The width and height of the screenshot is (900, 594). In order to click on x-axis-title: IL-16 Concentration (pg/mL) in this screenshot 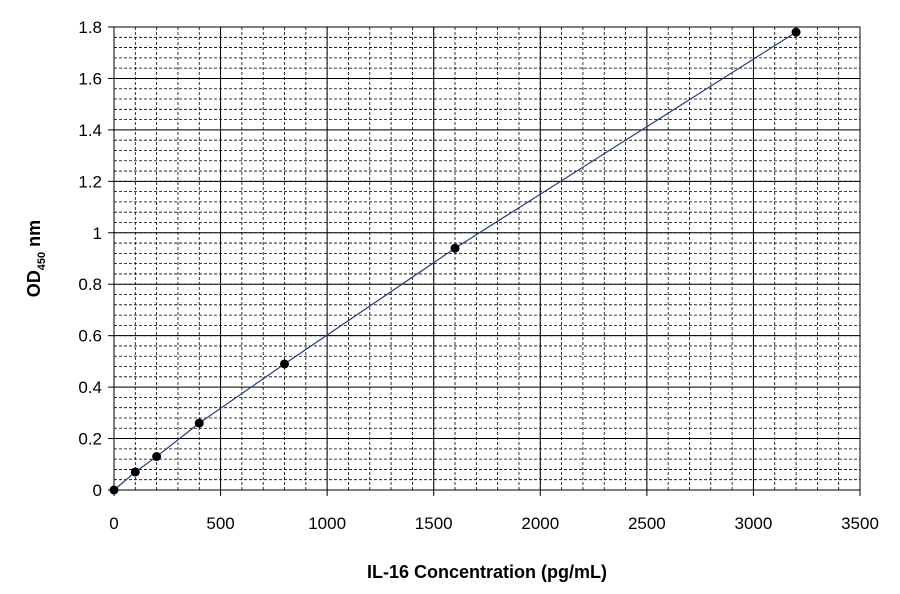, I will do `click(487, 572)`.